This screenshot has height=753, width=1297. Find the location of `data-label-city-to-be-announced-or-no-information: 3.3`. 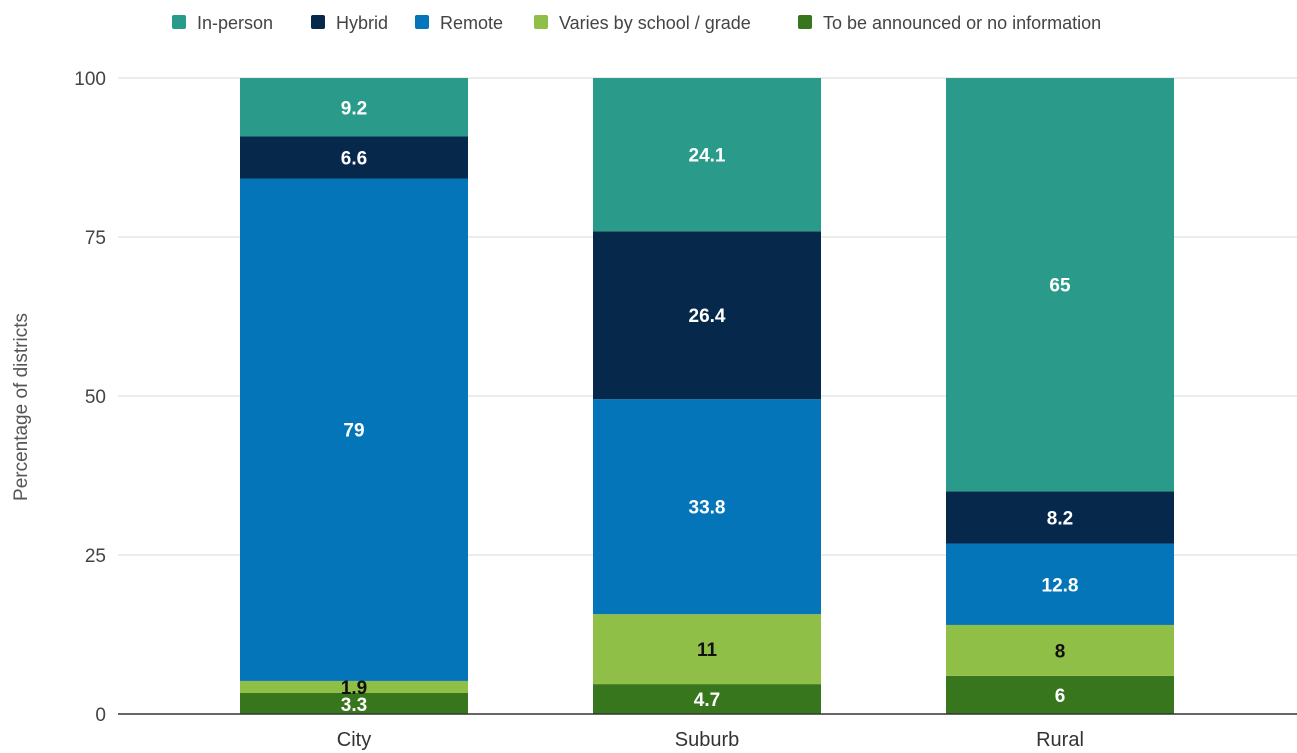

data-label-city-to-be-announced-or-no-information: 3.3 is located at coordinates (354, 705).